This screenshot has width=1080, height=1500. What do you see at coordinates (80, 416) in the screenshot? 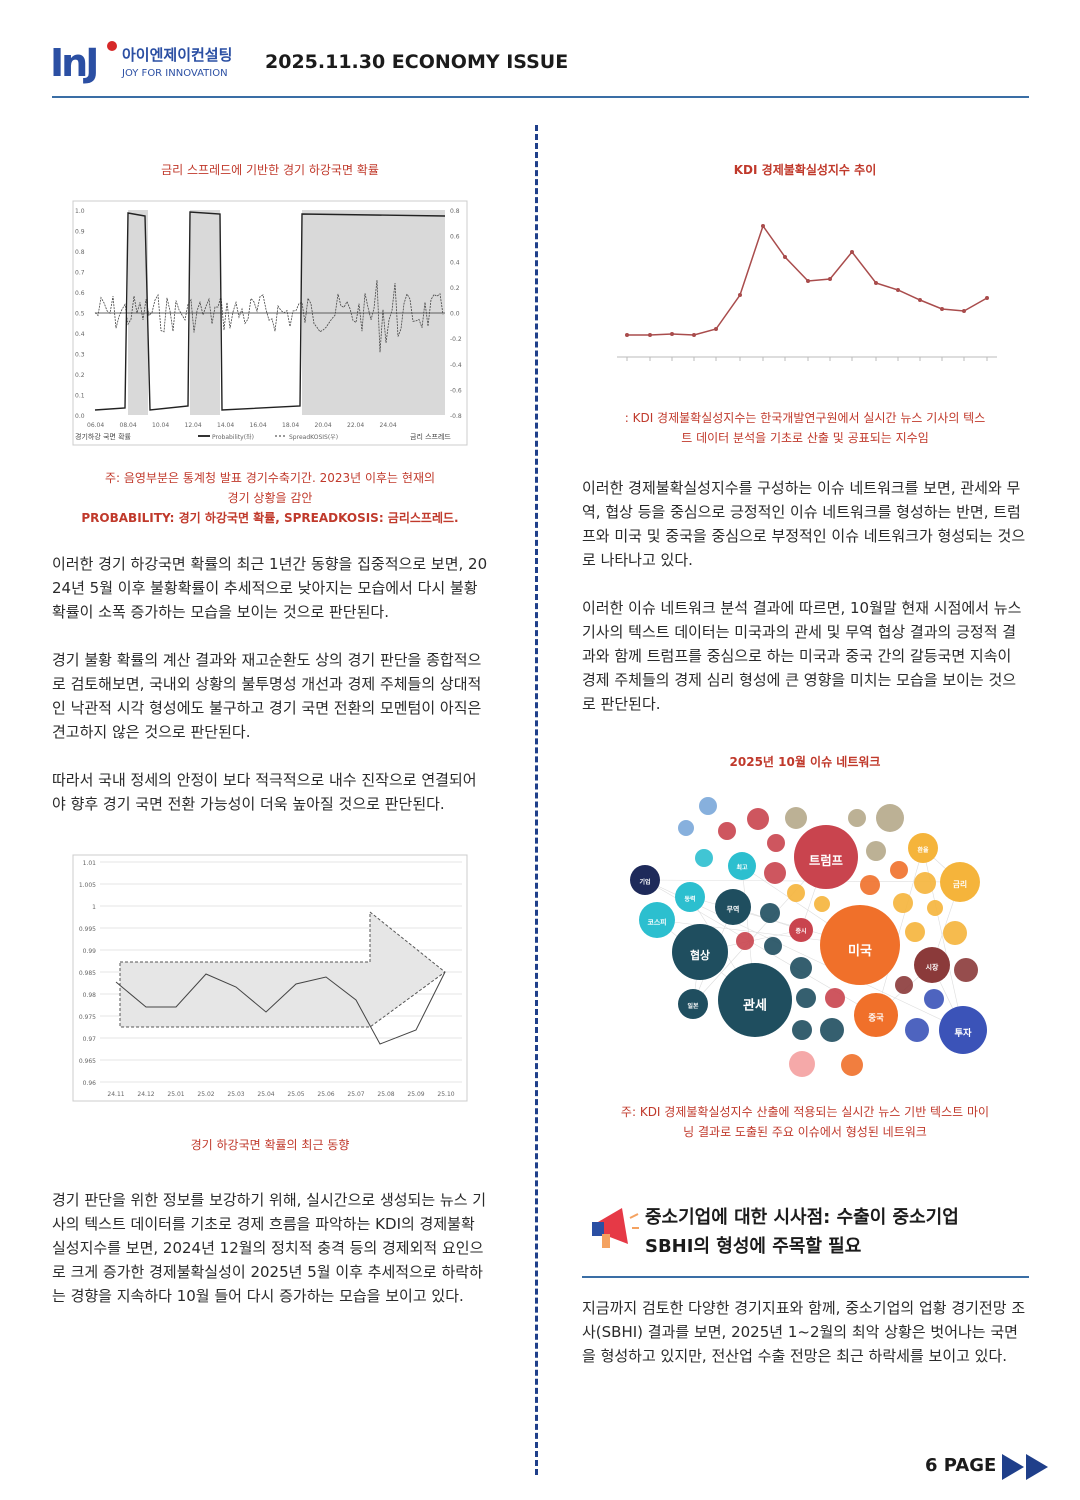
I see `y-tick-label: 0.0` at bounding box center [80, 416].